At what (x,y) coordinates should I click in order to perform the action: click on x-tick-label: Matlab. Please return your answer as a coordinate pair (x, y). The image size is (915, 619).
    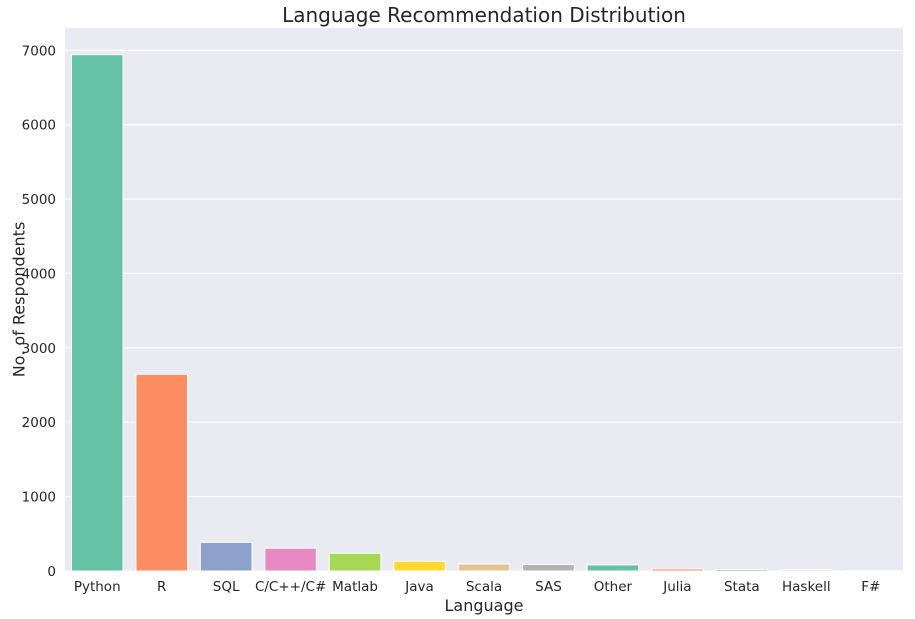
    Looking at the image, I should click on (355, 587).